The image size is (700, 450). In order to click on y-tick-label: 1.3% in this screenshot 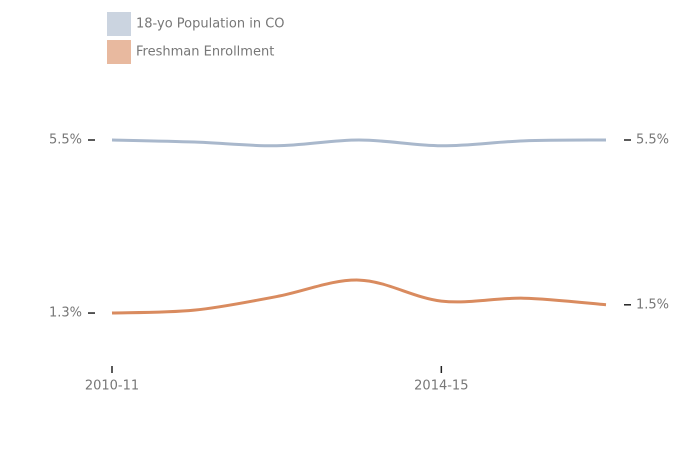, I will do `click(65, 313)`.